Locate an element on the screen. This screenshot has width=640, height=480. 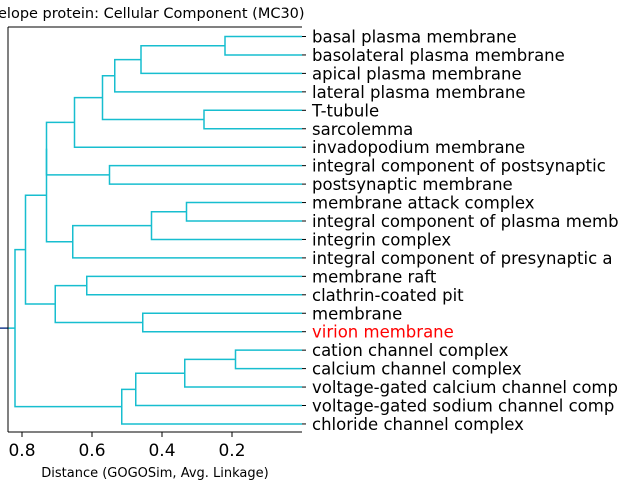
leaf-label: integral component of plasma memb is located at coordinates (465, 221).